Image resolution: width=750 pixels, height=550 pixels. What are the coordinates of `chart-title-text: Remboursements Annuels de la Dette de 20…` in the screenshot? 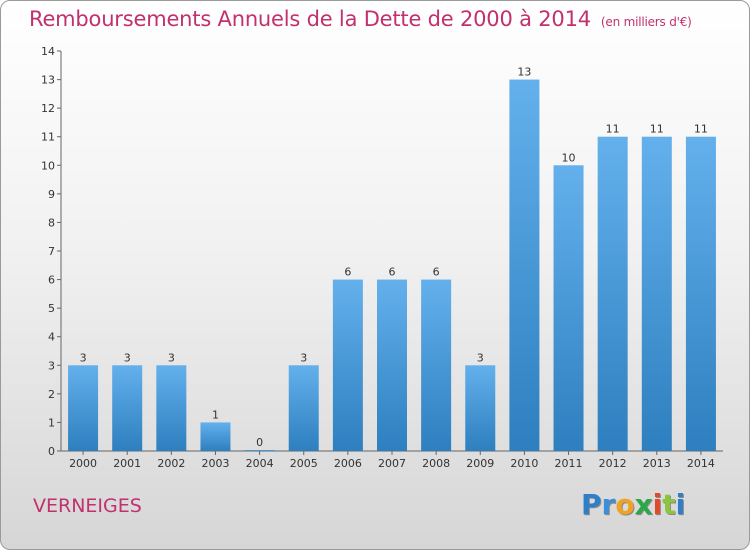 It's located at (310, 19).